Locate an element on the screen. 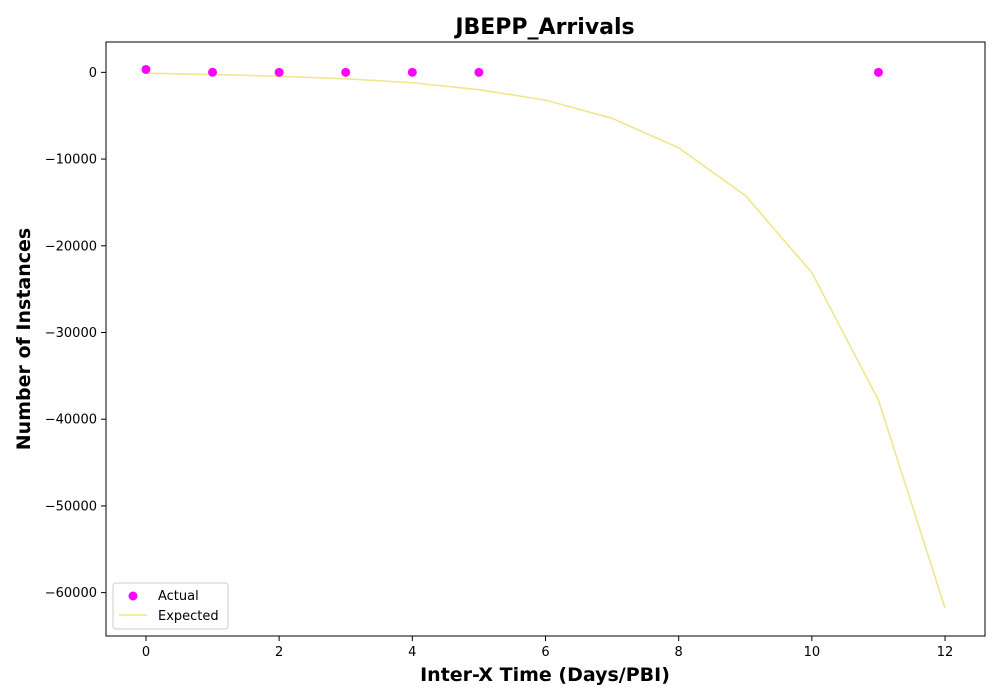 Image resolution: width=1000 pixels, height=700 pixels. legend-actual-label: Actual is located at coordinates (178, 596).